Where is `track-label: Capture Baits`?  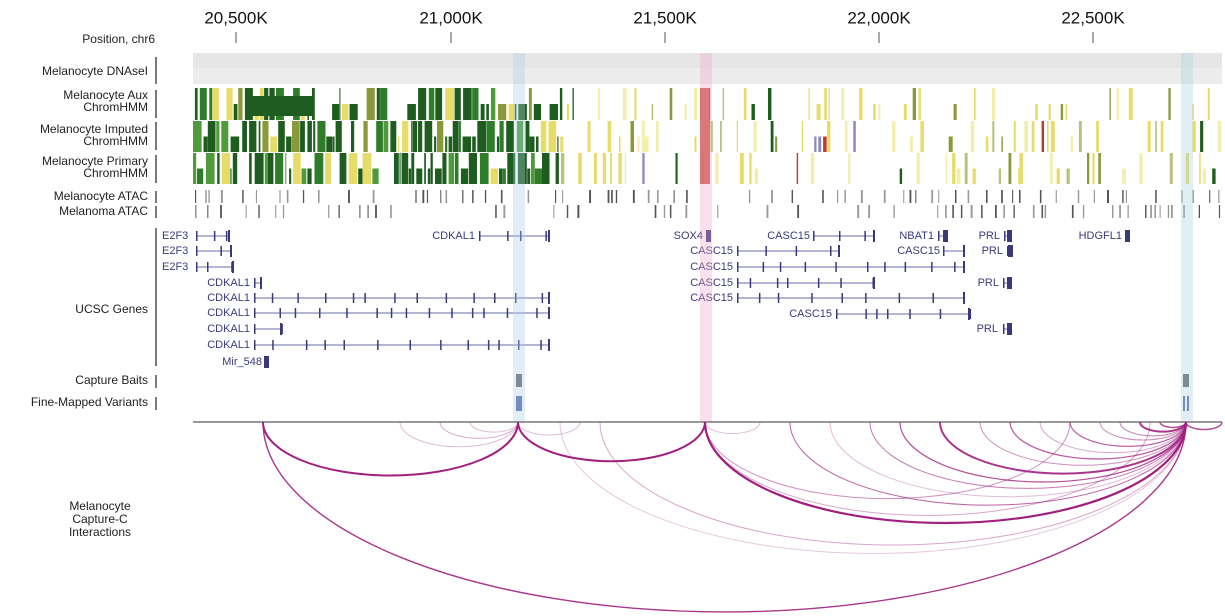 track-label: Capture Baits is located at coordinates (111, 380).